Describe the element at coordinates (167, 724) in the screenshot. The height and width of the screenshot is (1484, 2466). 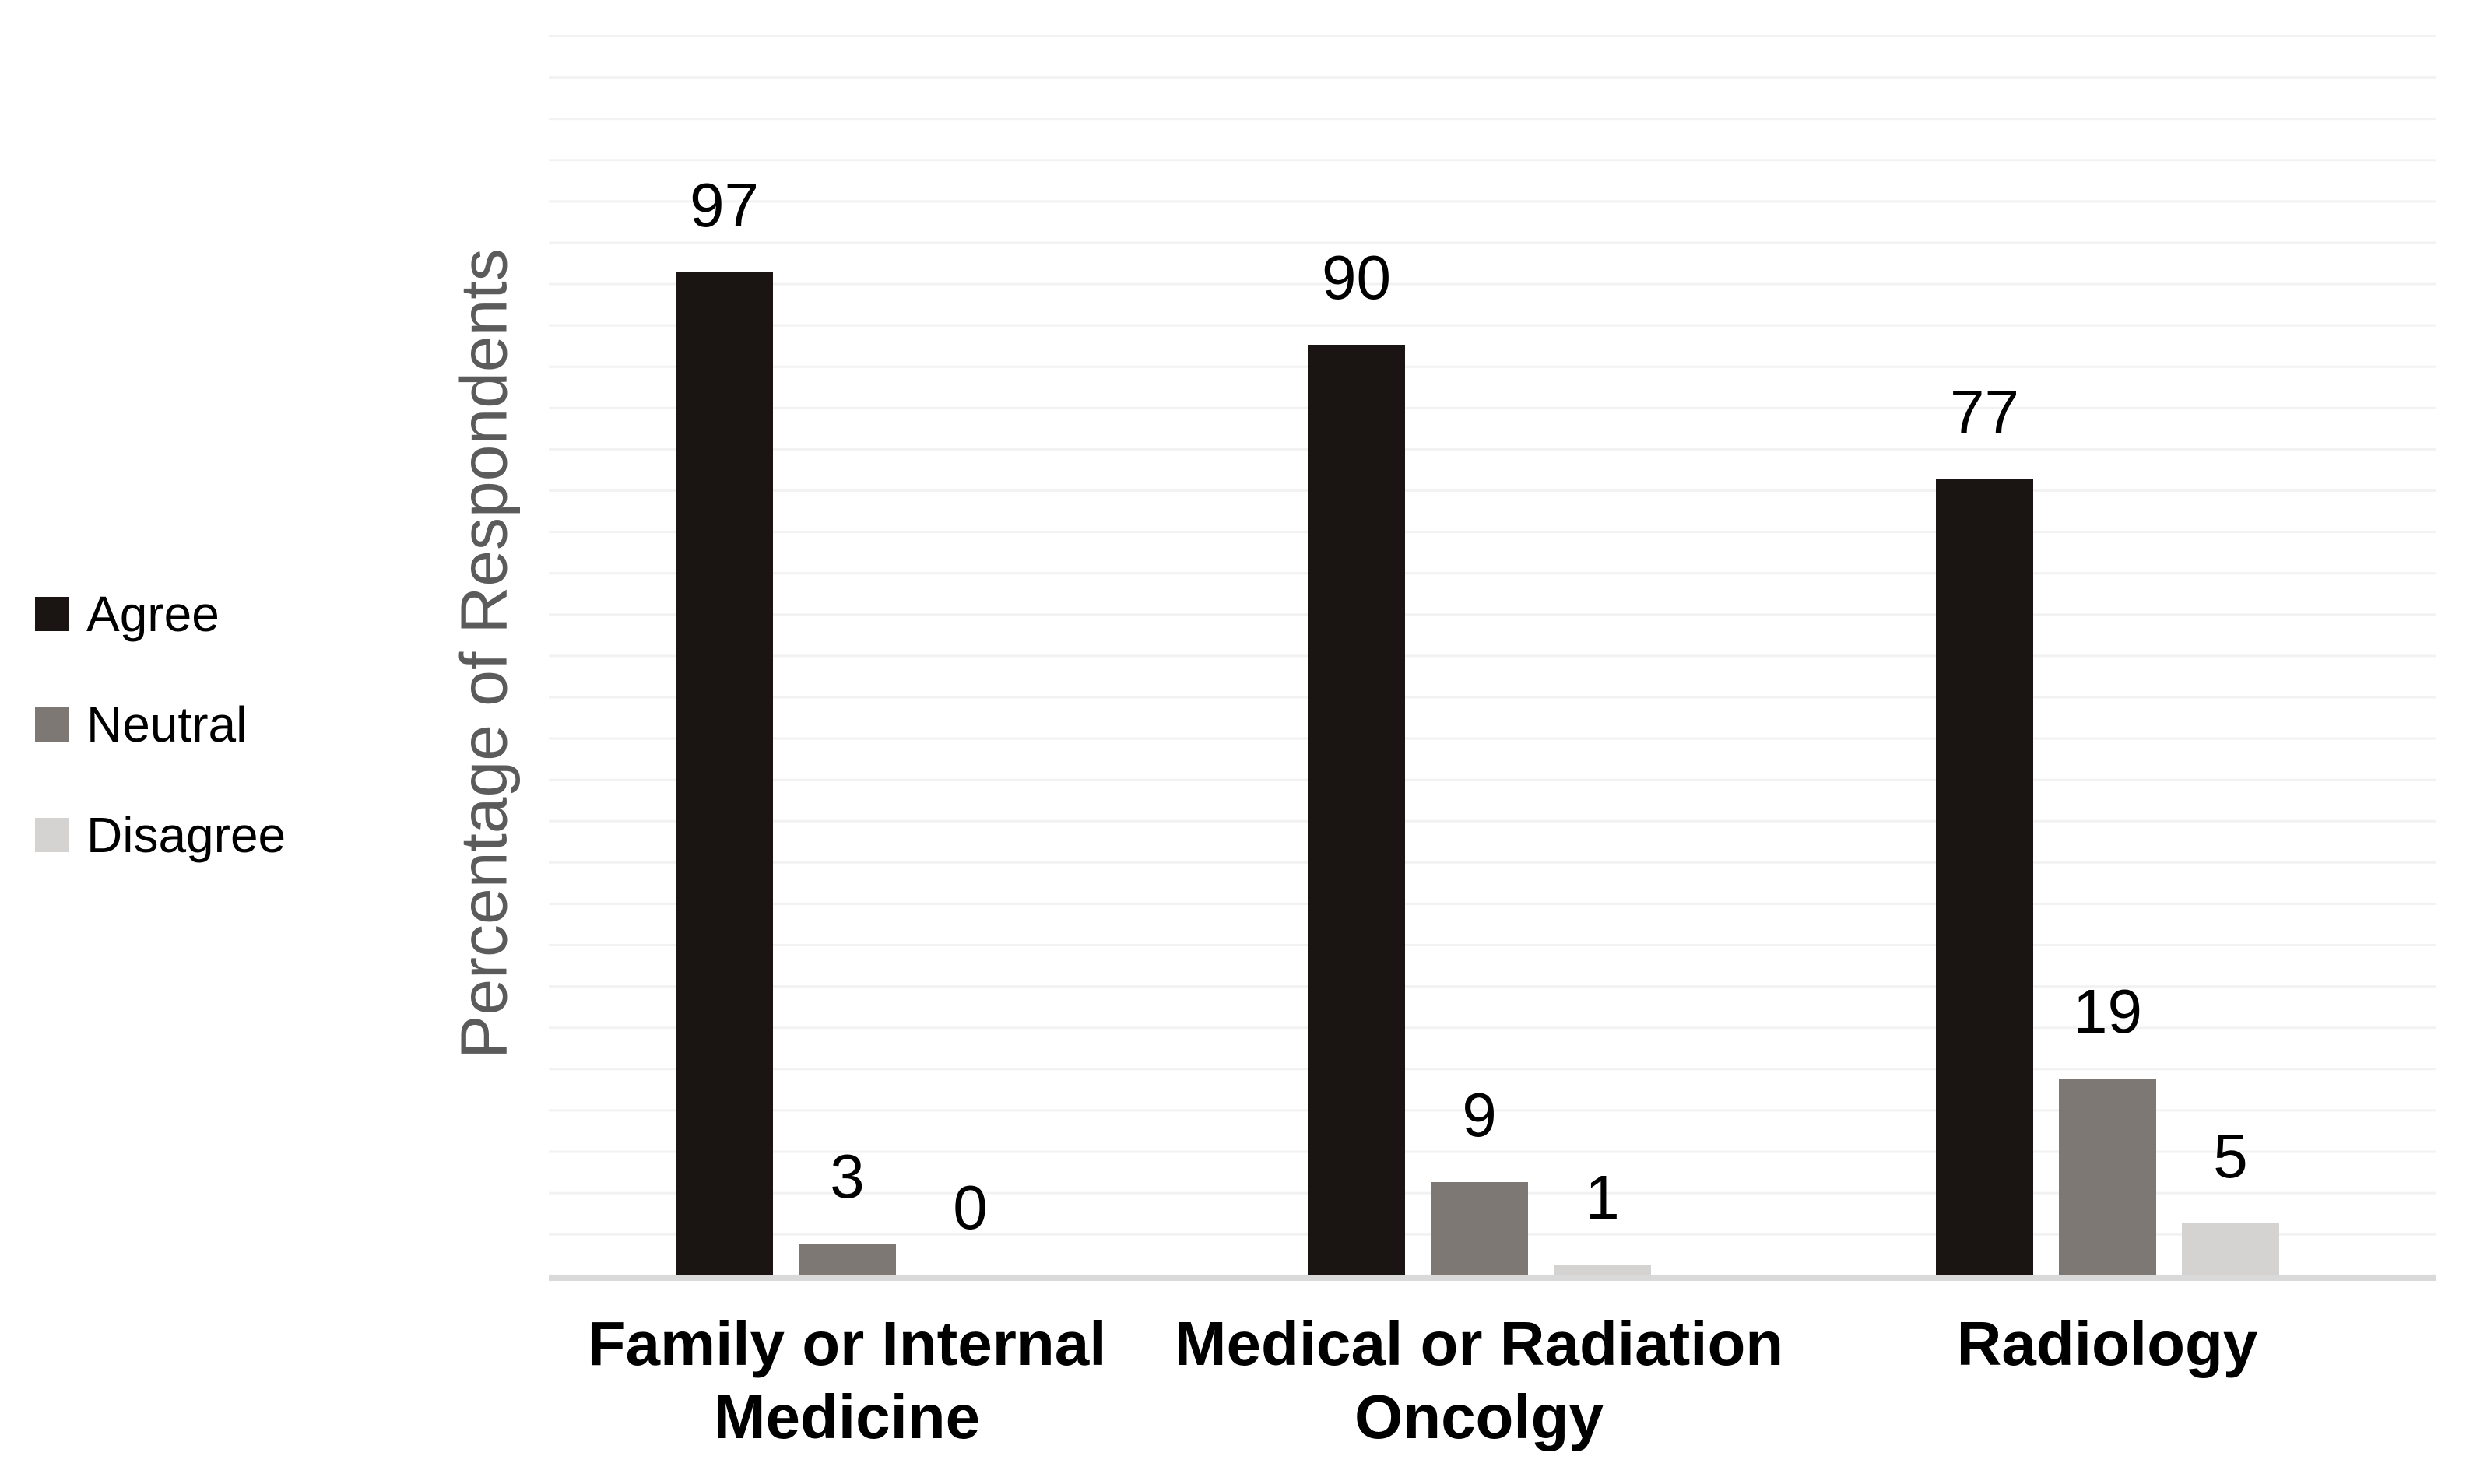
I see `legend-label: Neutral` at that location.